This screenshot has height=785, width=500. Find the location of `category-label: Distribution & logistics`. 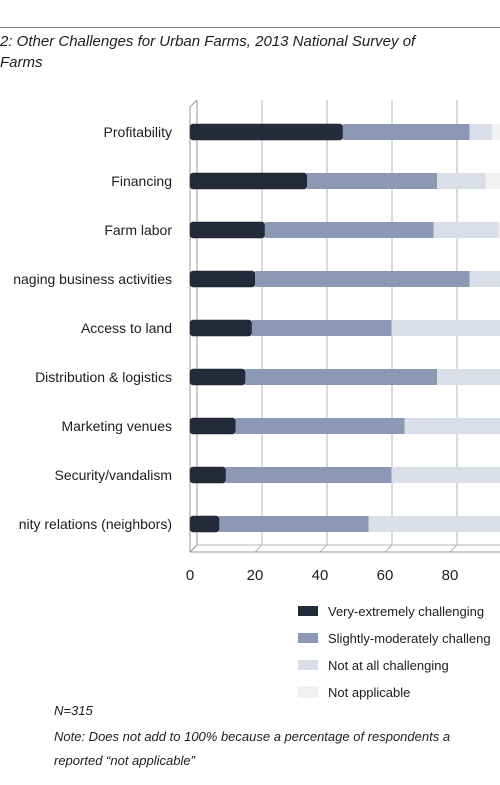

category-label: Distribution & logistics is located at coordinates (103, 377).